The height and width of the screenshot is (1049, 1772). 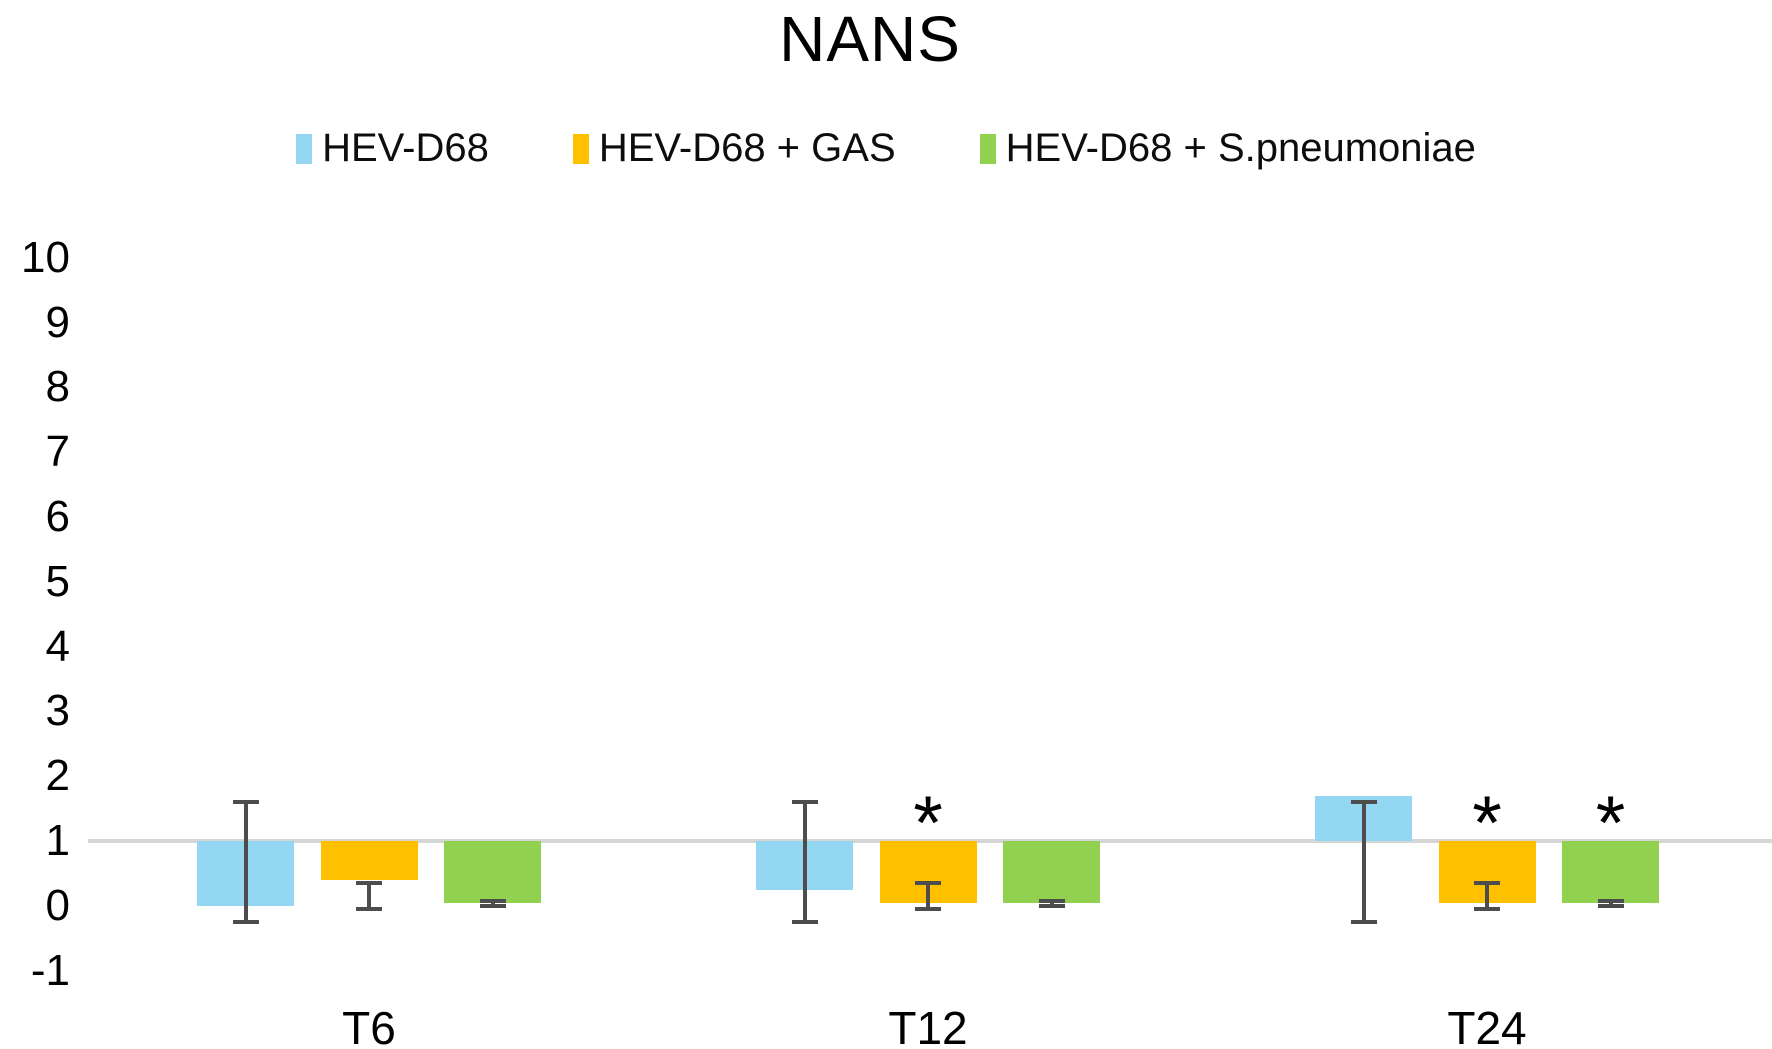 What do you see at coordinates (1240, 148) in the screenshot?
I see `legend-label: HEV-D68 + S.pneumoniae` at bounding box center [1240, 148].